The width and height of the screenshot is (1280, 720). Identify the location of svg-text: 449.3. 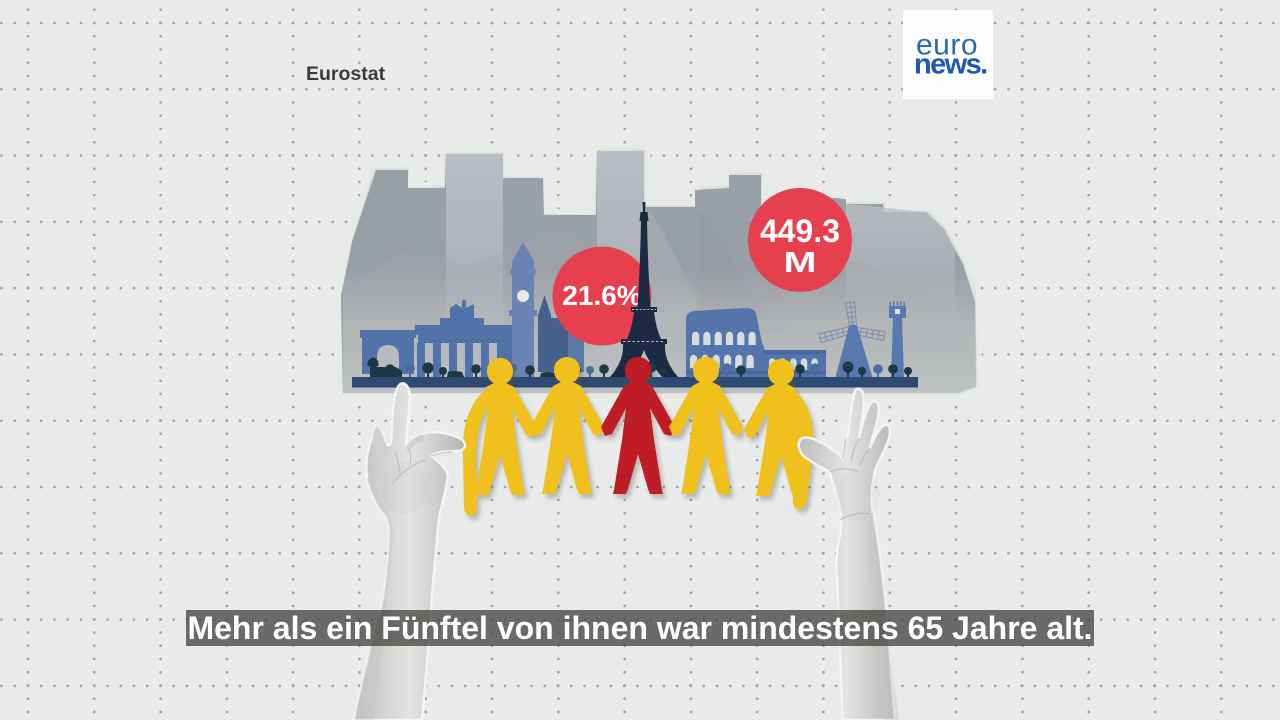
(800, 231).